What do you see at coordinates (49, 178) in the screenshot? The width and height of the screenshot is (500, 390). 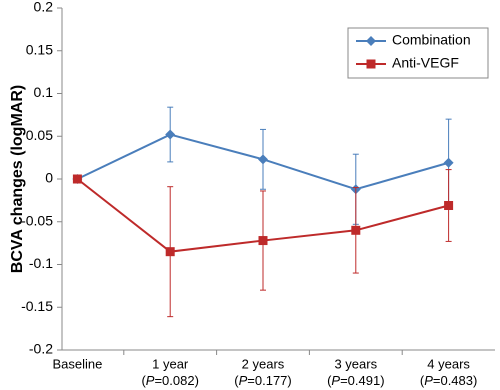 I see `y-tick-label: 0` at bounding box center [49, 178].